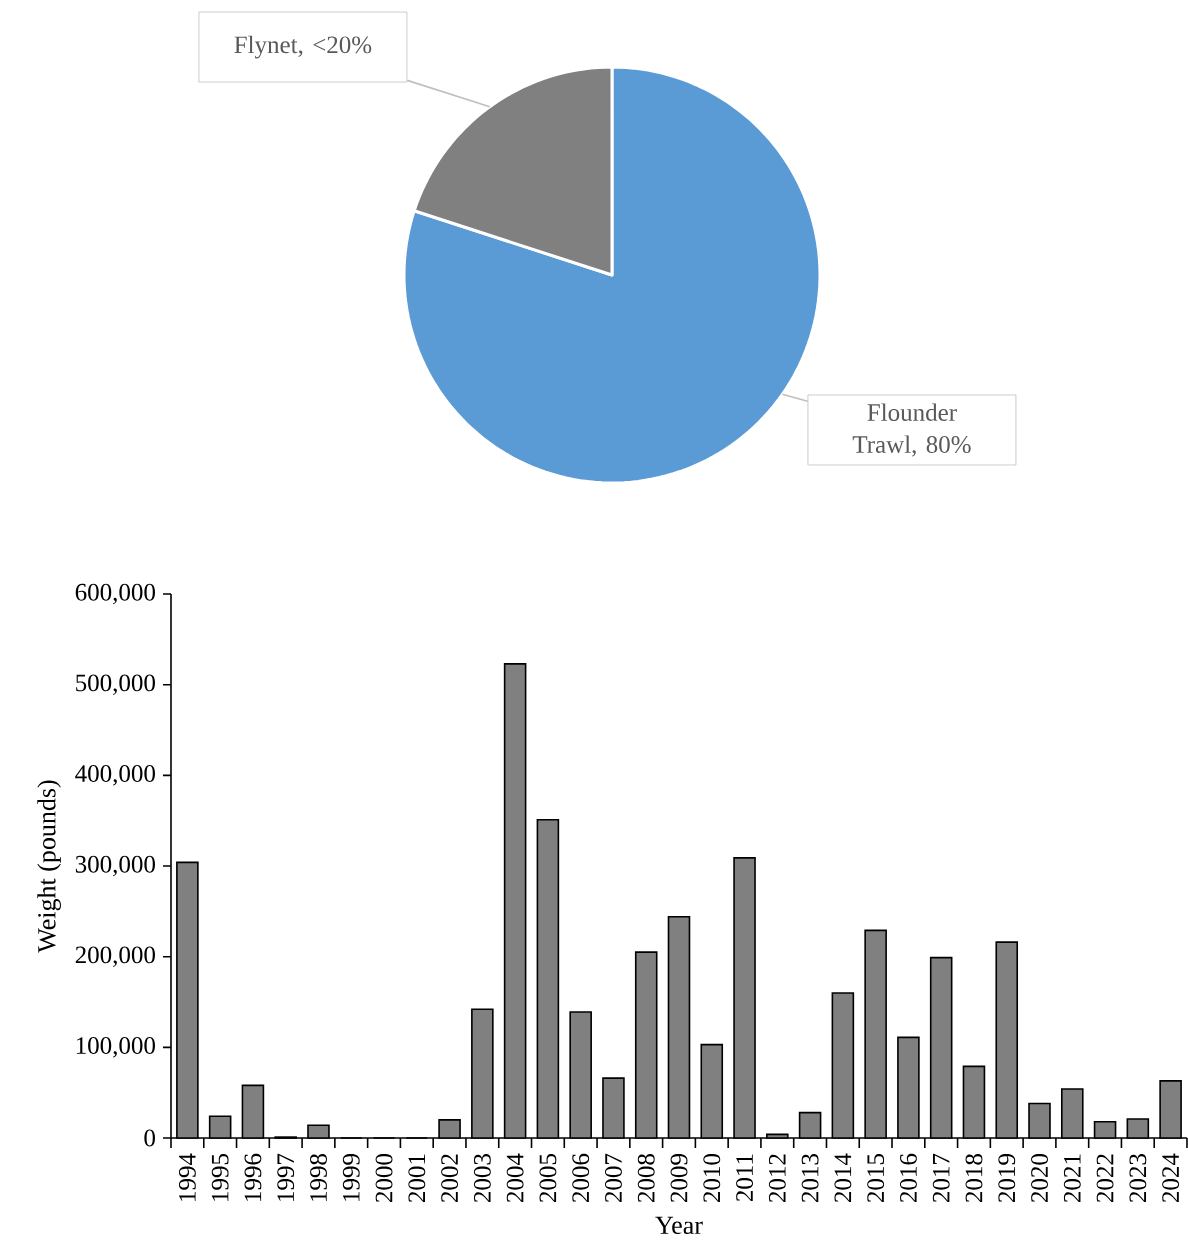  Describe the element at coordinates (744, 1178) in the screenshot. I see `x-tick-label: 2011` at that location.